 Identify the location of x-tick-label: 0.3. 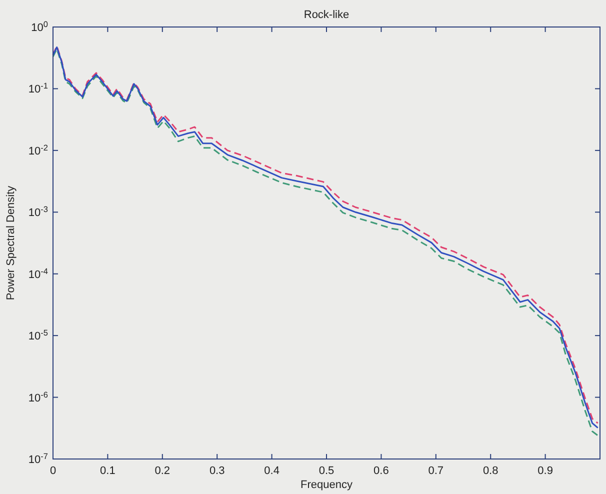
(217, 471).